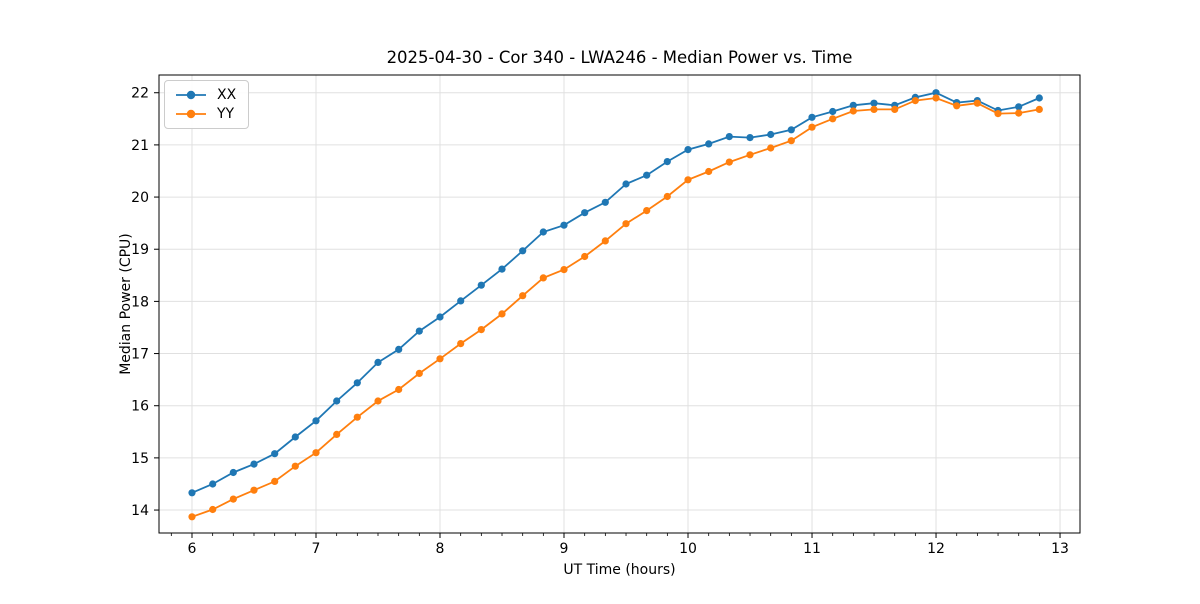 The width and height of the screenshot is (1200, 604). I want to click on legend-item-label: XX, so click(227, 95).